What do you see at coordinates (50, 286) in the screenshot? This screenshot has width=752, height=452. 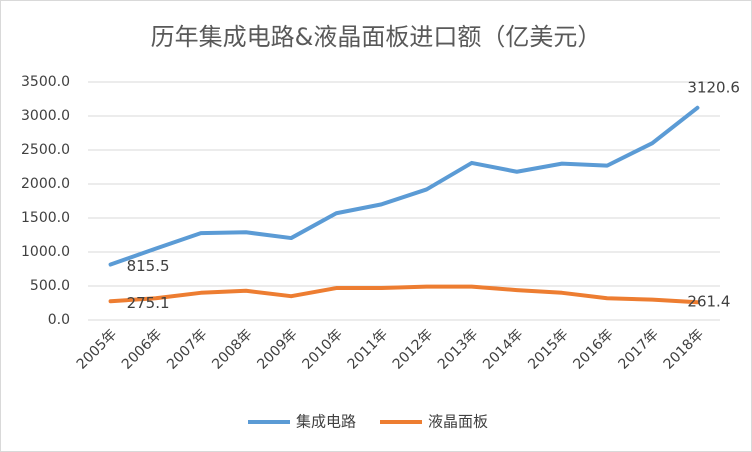 I see `y-tick-label: 500.0` at bounding box center [50, 286].